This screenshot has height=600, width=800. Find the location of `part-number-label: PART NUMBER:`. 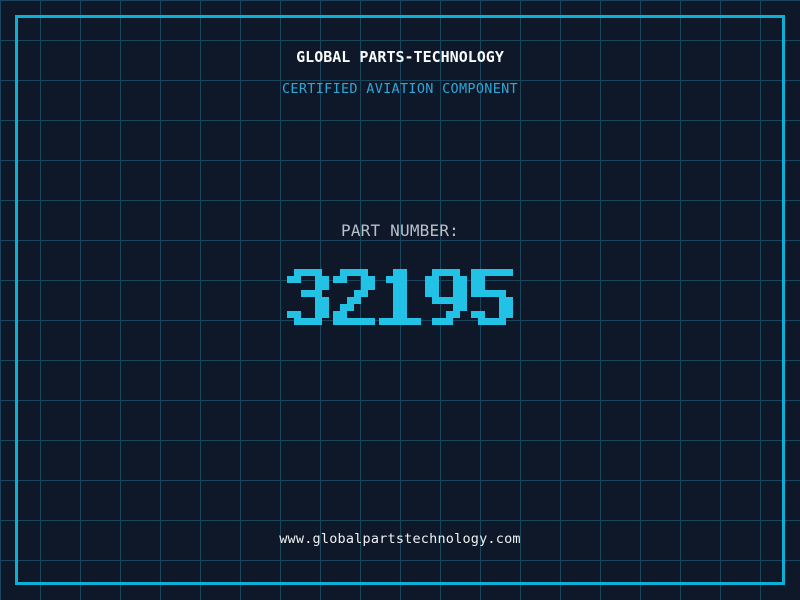

part-number-label: PART NUMBER: is located at coordinates (400, 230).